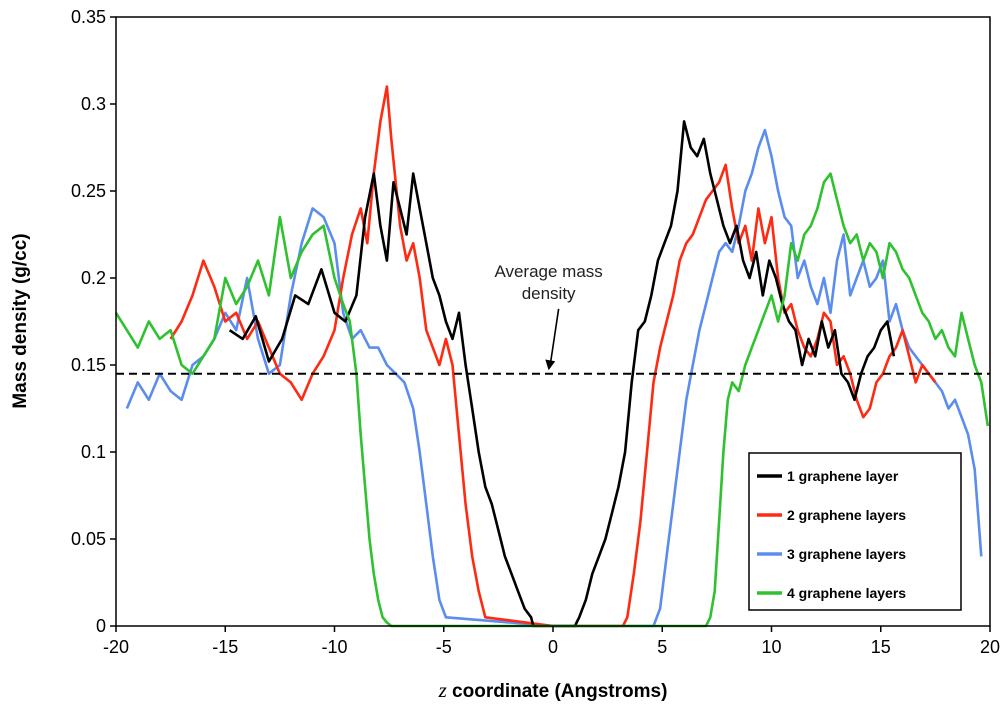 This screenshot has height=713, width=1006. Describe the element at coordinates (20, 320) in the screenshot. I see `y-axis-title: Mass density (g/cc)` at that location.